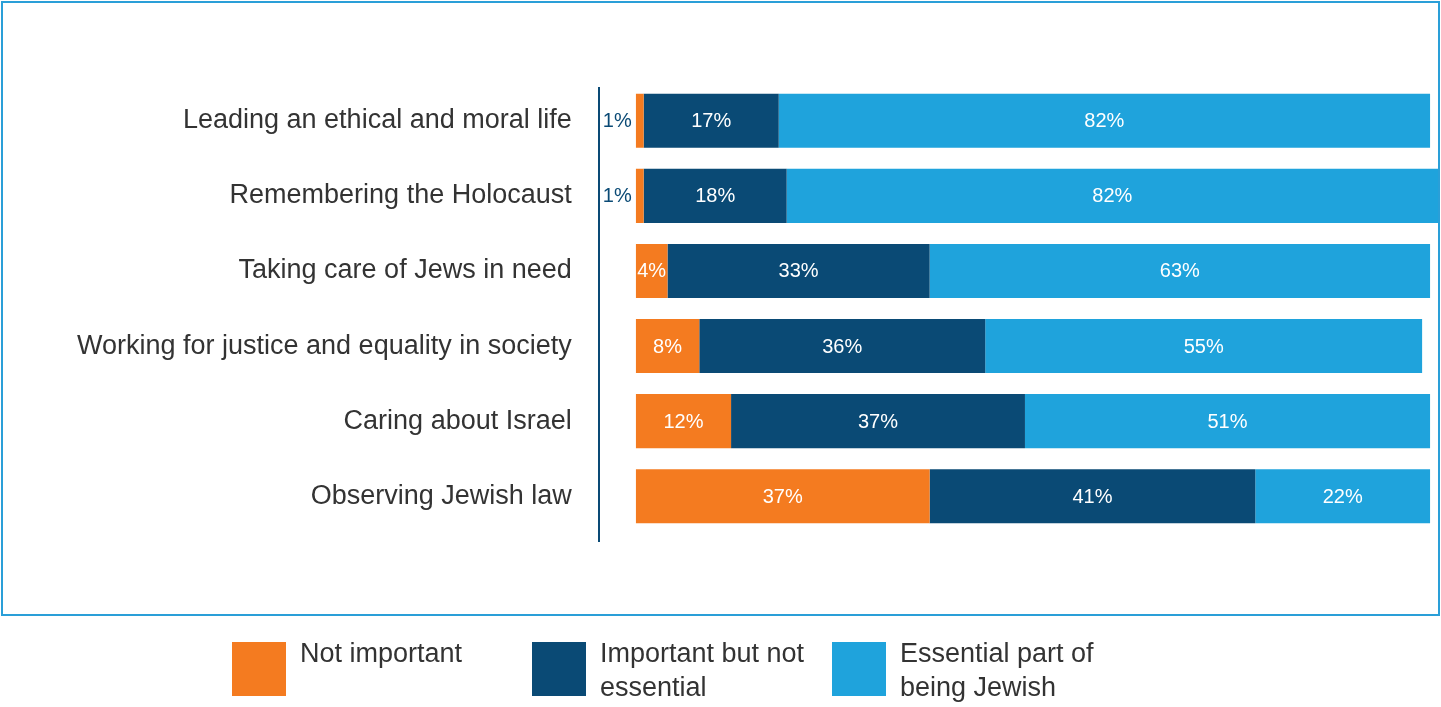 Image resolution: width=1441 pixels, height=707 pixels. I want to click on y-tick-label: Taking care of Jews in need, so click(405, 269).